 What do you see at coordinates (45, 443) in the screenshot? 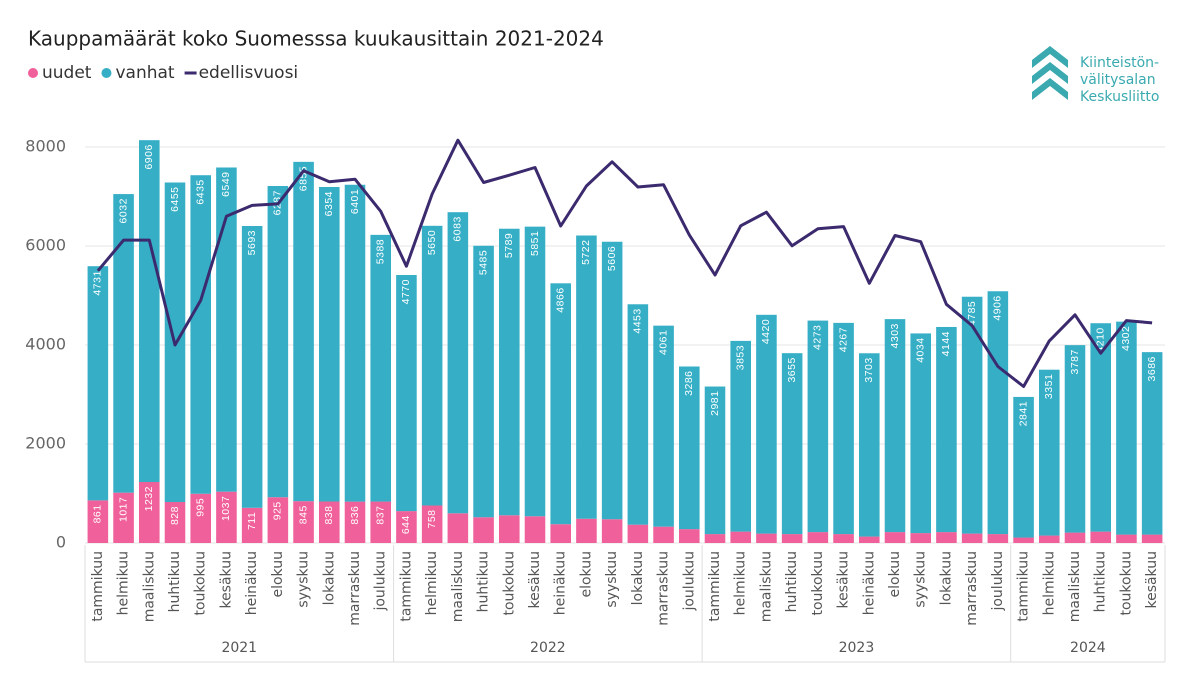
I see `y-tick-label: 2000` at bounding box center [45, 443].